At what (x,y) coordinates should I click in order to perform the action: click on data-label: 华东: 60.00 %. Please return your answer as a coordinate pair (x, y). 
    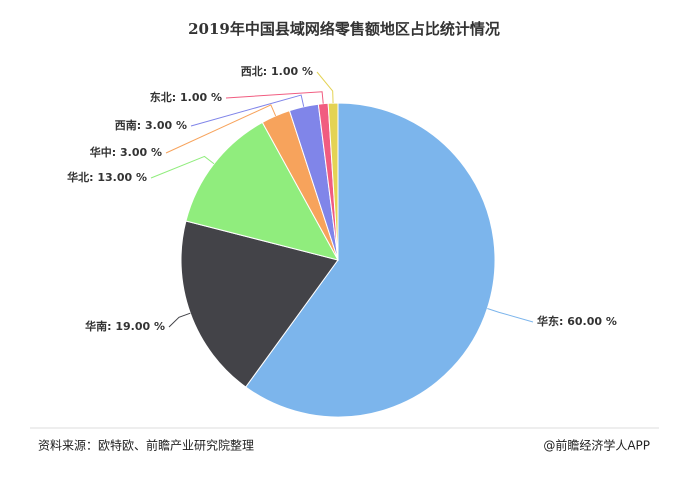
    Looking at the image, I should click on (577, 321).